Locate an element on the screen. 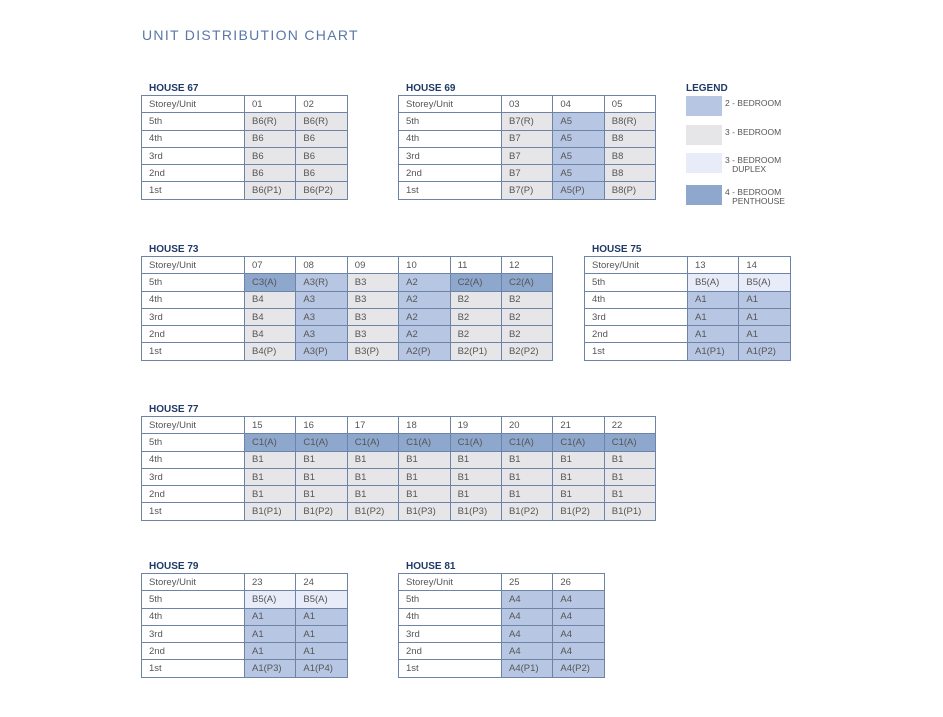 The width and height of the screenshot is (943, 717). house-title: HOUSE 79 is located at coordinates (174, 566).